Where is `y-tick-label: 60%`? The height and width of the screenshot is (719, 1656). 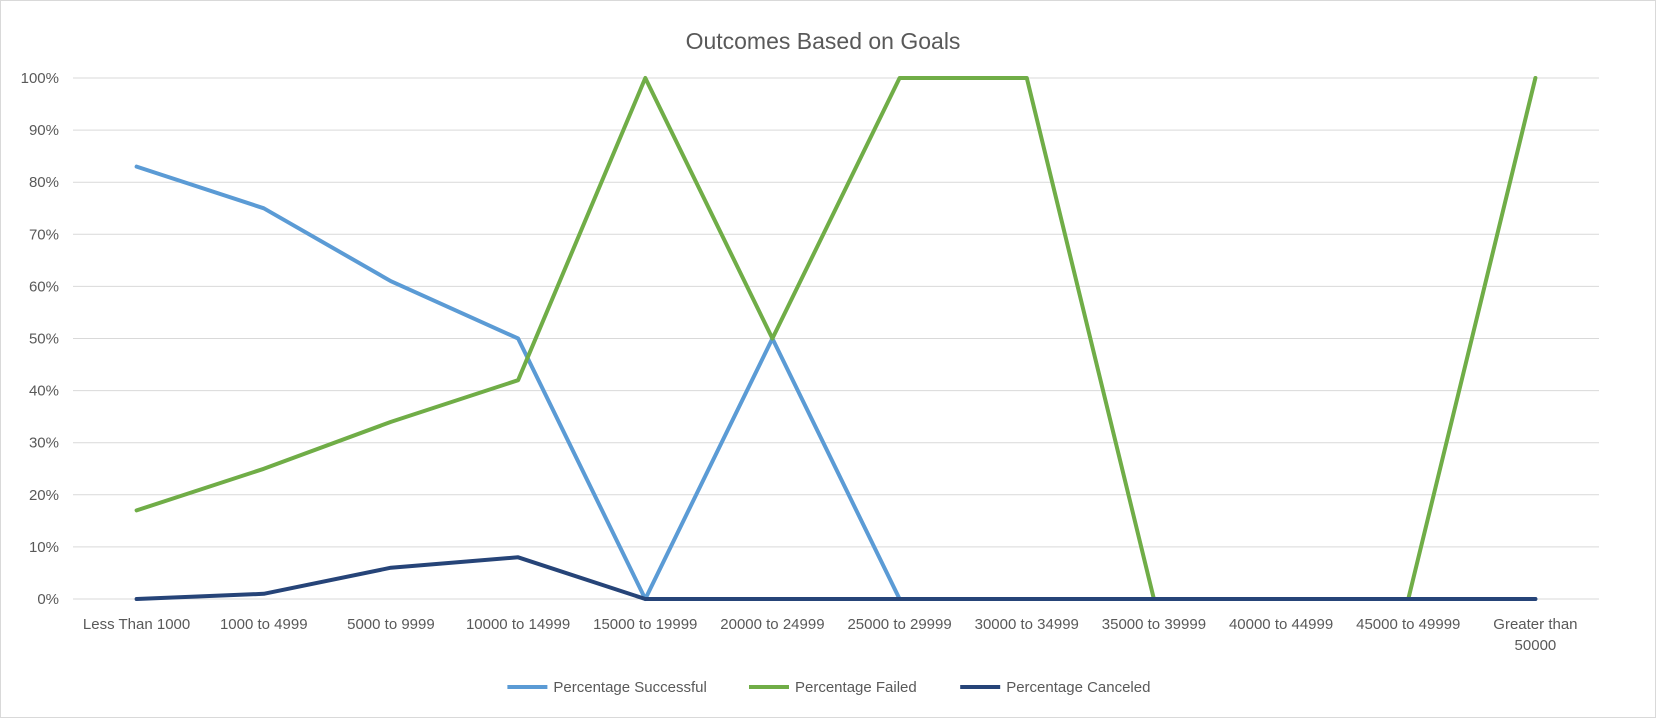
y-tick-label: 60% is located at coordinates (44, 286).